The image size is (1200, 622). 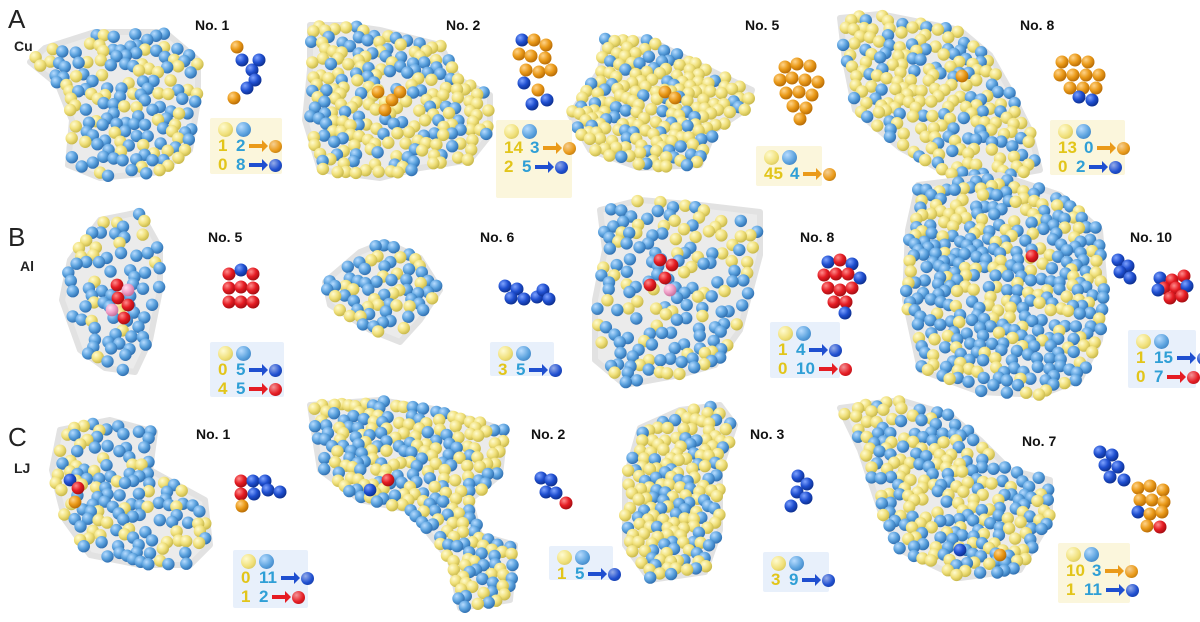 I want to click on yellow-count: 3, so click(x=503, y=369).